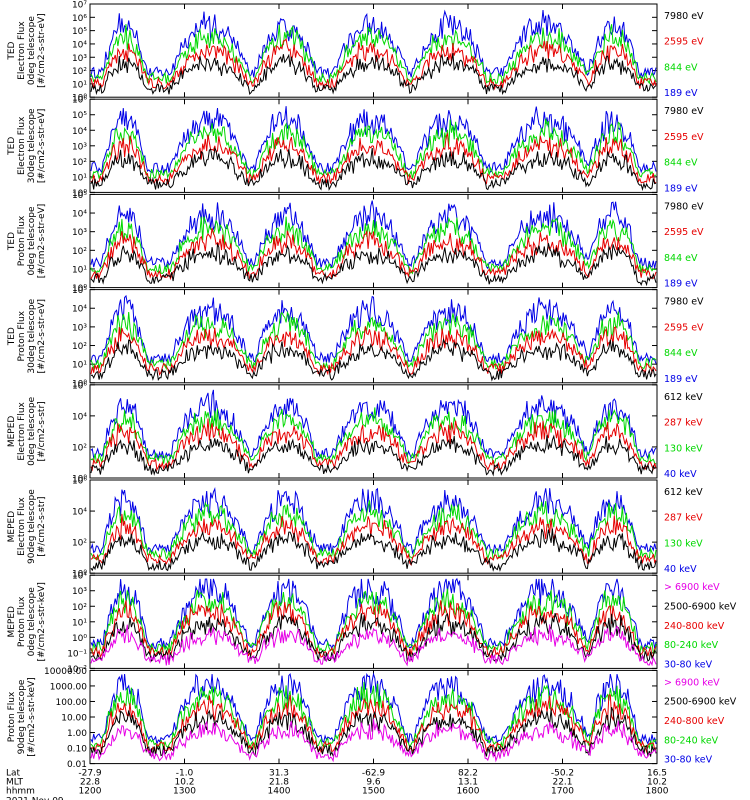 The width and height of the screenshot is (750, 800). Describe the element at coordinates (77, 750) in the screenshot. I see `y-tick-label: 0.10` at that location.